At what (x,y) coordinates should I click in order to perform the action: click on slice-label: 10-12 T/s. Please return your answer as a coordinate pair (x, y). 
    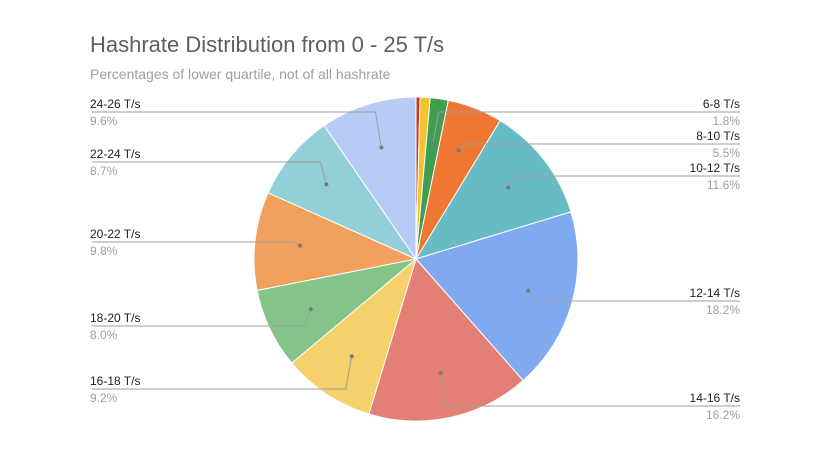
    Looking at the image, I should click on (715, 168).